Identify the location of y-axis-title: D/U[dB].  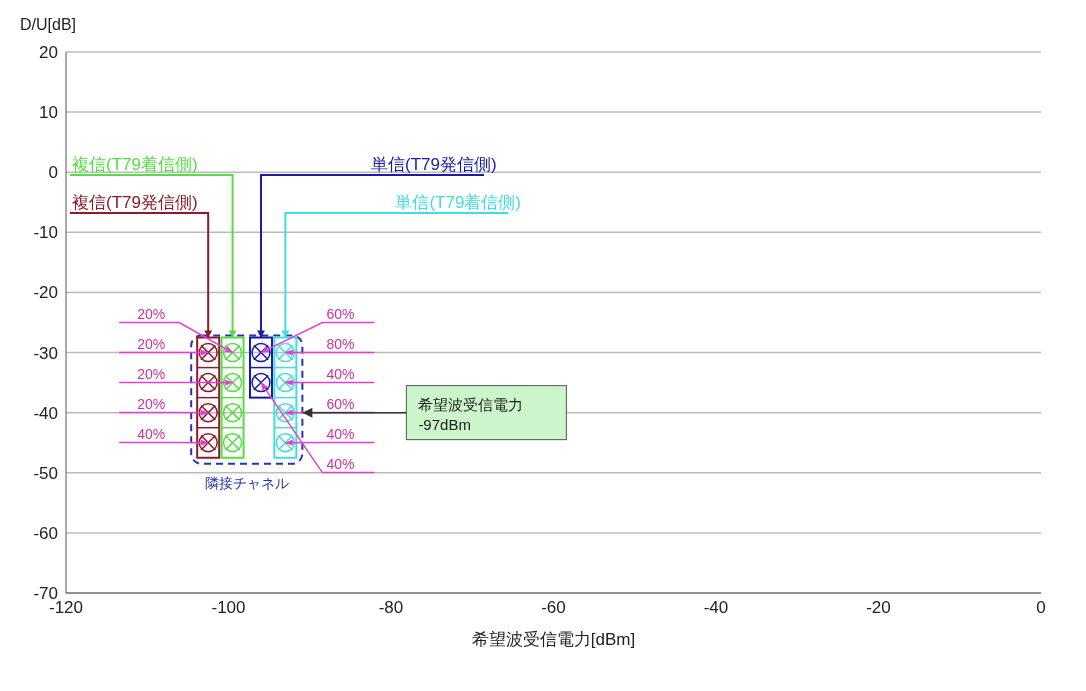
(48, 24).